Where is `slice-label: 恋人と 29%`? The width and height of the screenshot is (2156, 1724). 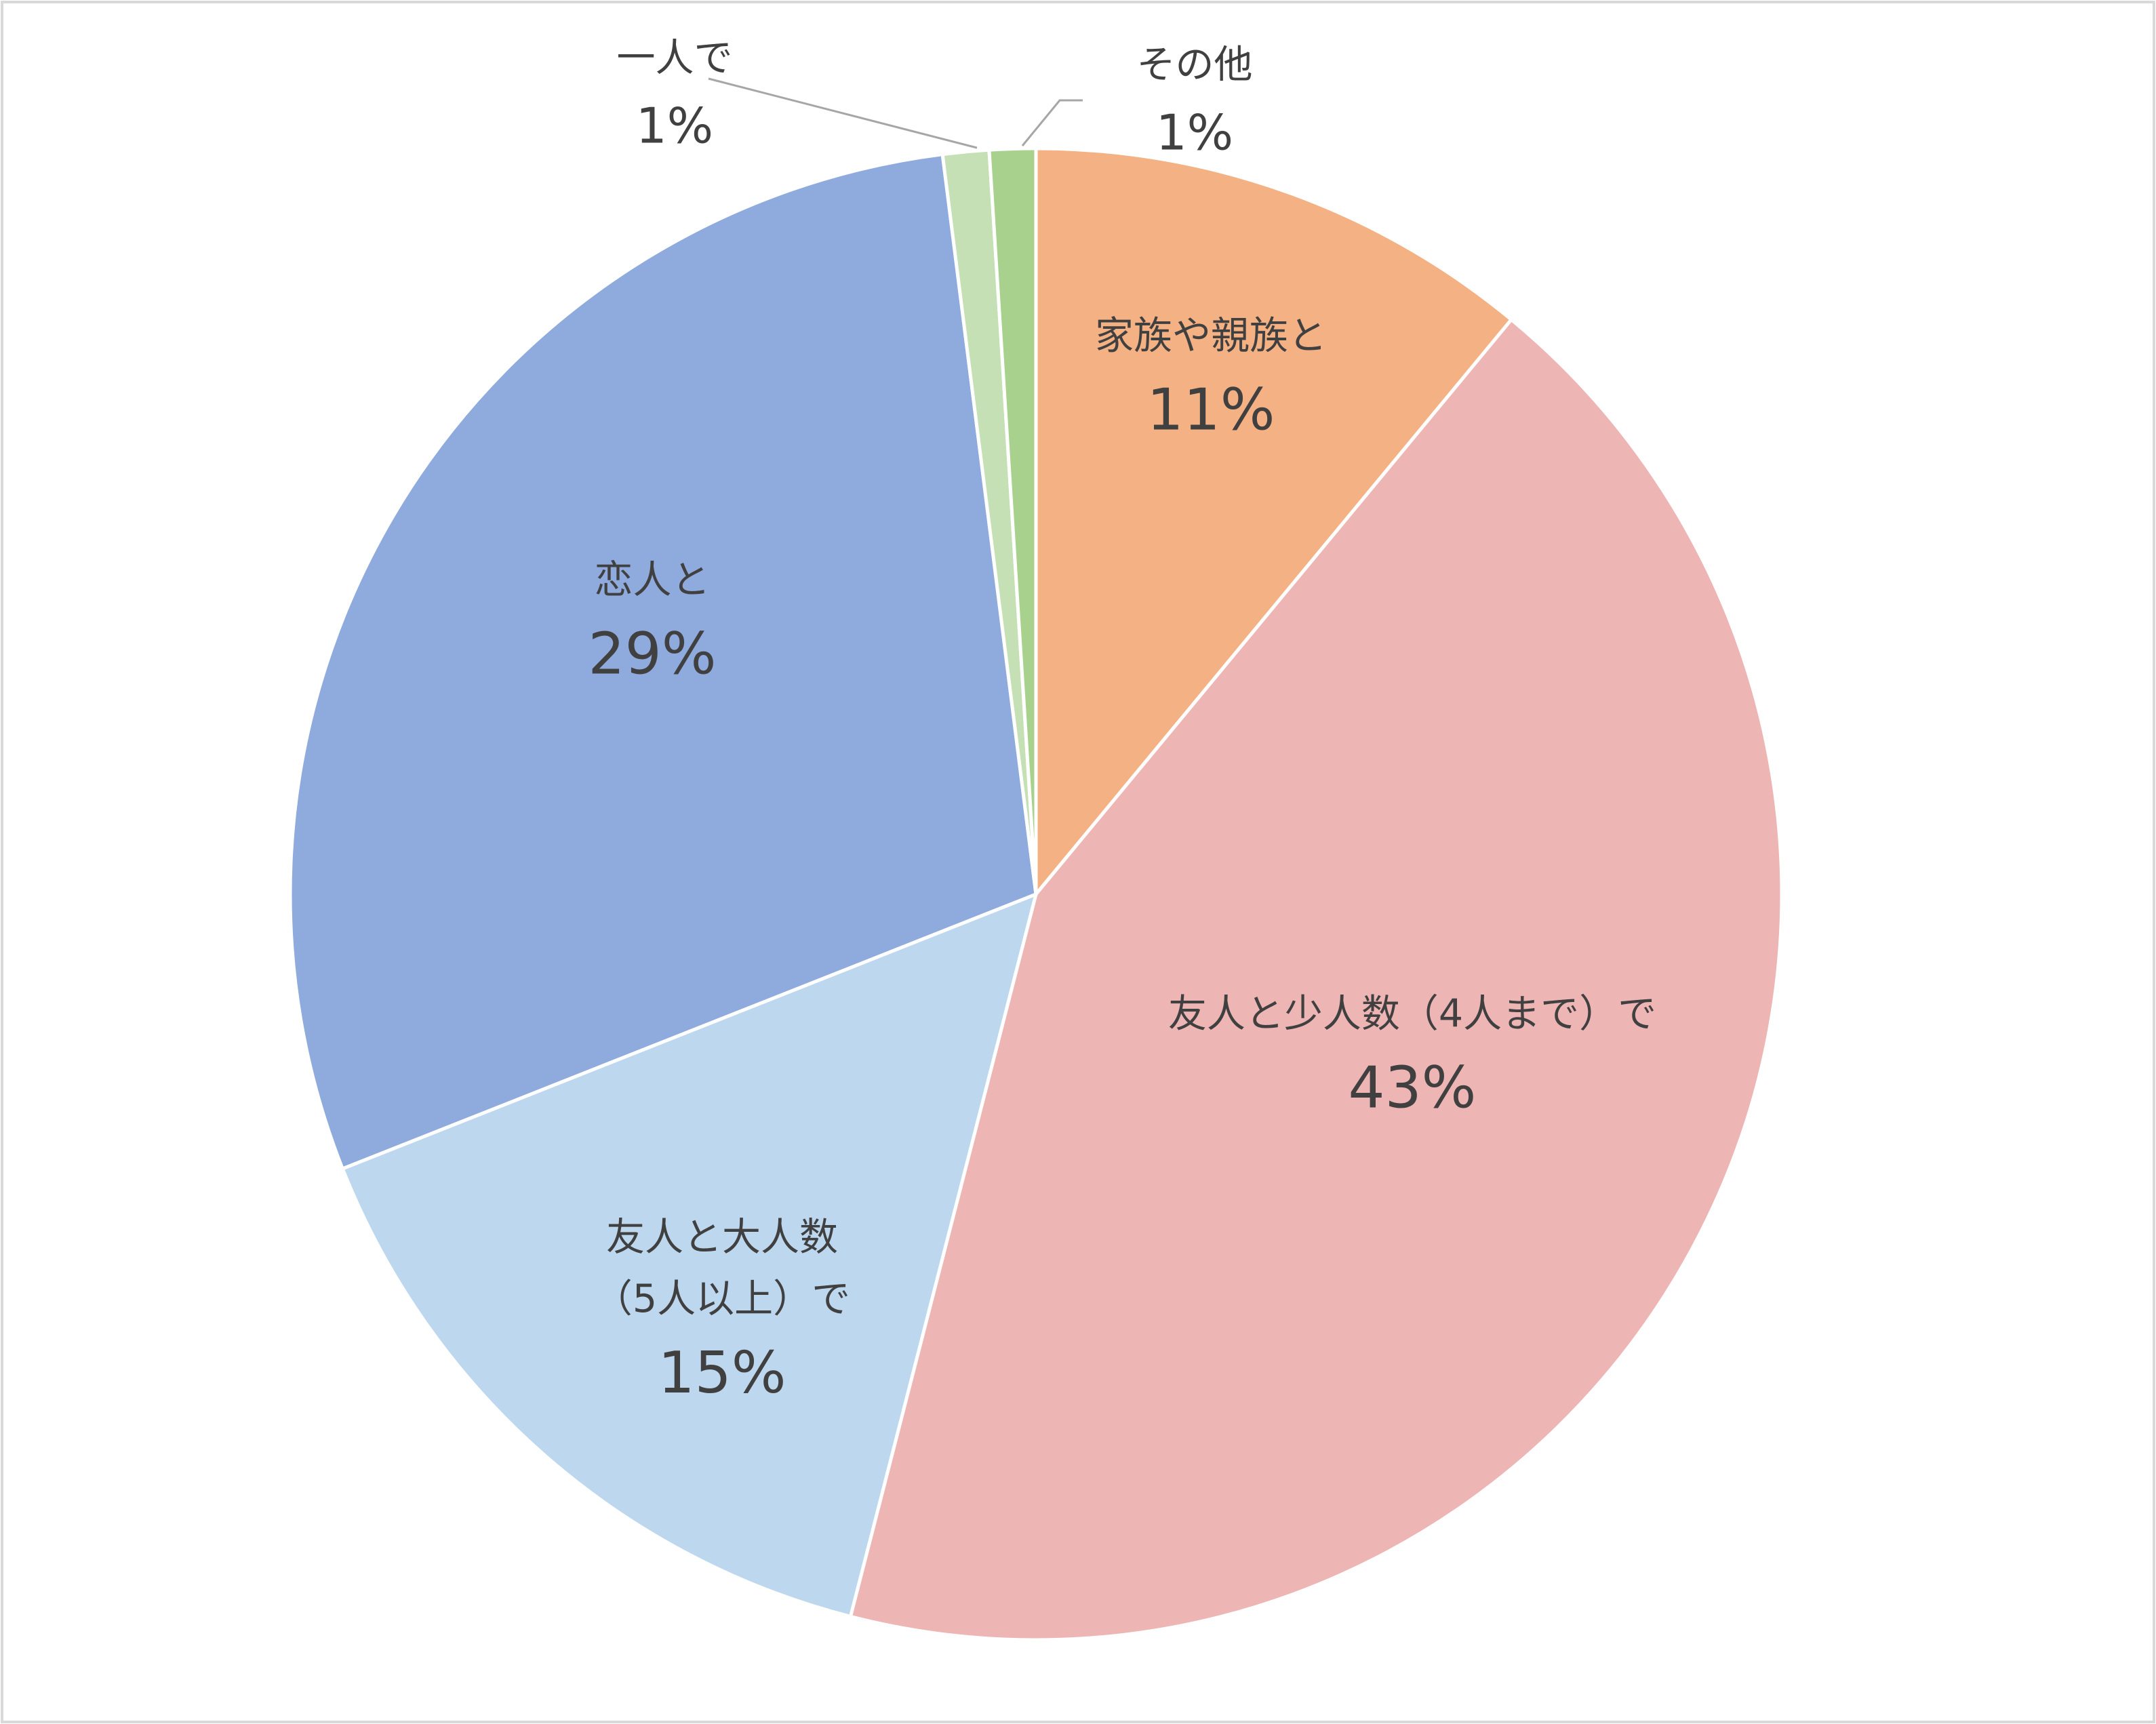 slice-label: 恋人と 29% is located at coordinates (652, 624).